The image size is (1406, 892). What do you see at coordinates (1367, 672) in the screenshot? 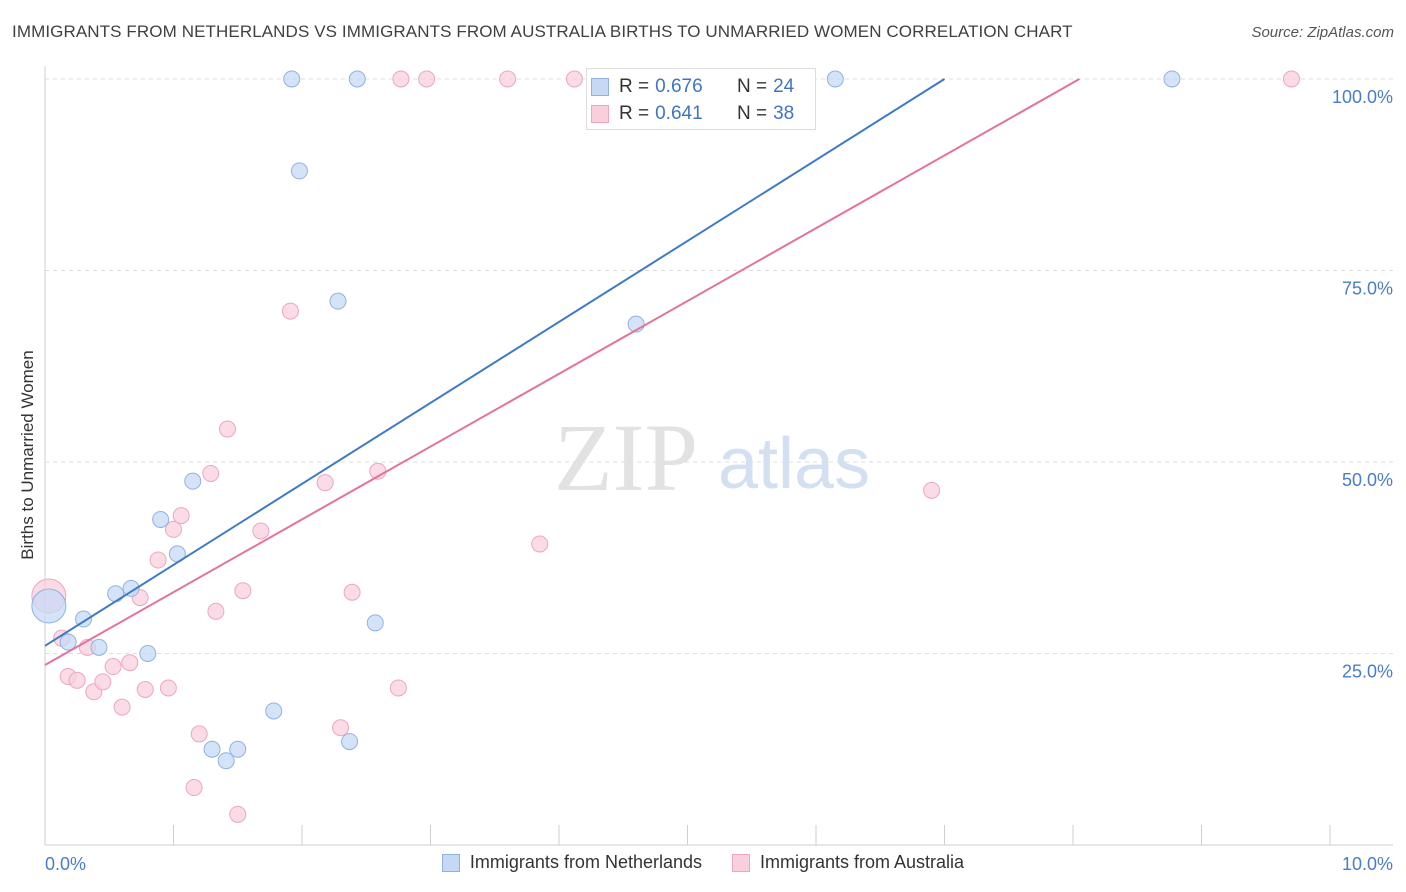
I see `y-tick-label-0: 25.0%` at bounding box center [1367, 672].